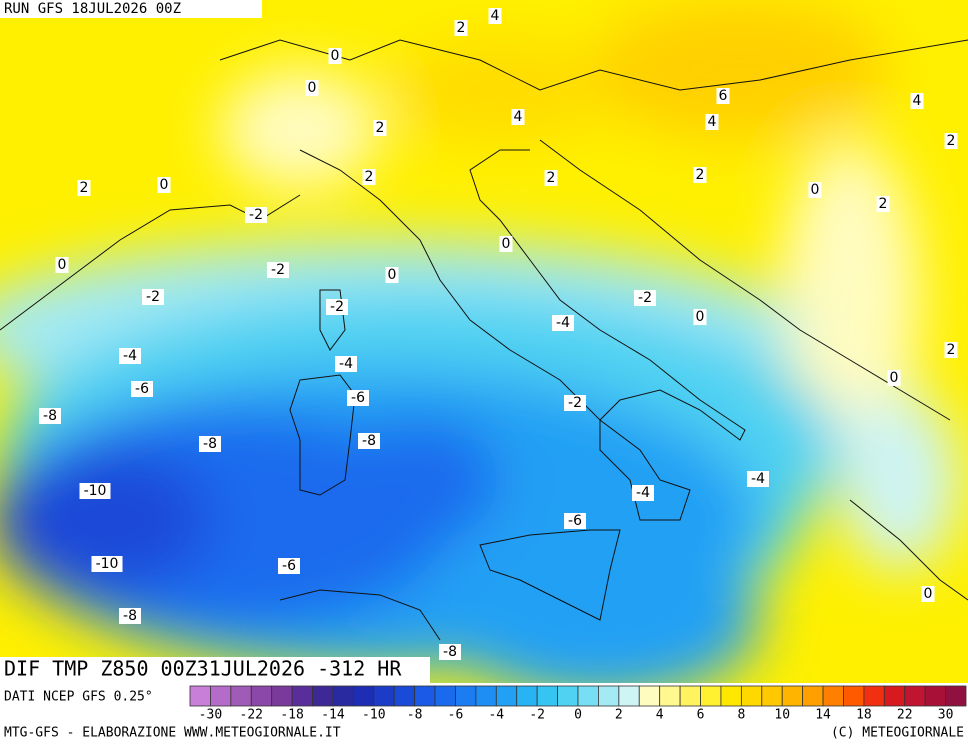  I want to click on colorbar-label: -2, so click(537, 715).